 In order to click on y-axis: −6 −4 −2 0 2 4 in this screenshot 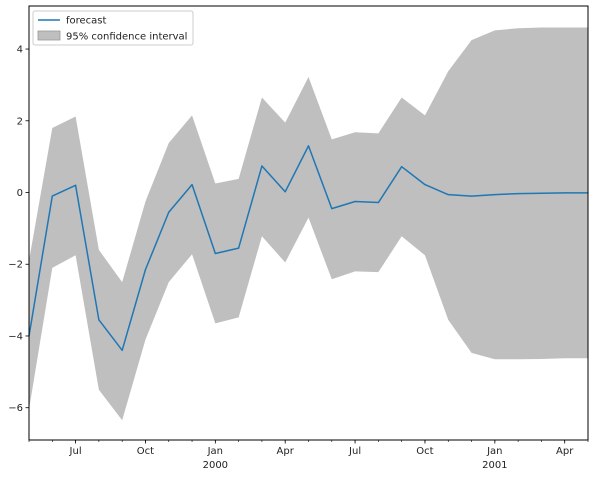, I will do `click(18, 229)`.